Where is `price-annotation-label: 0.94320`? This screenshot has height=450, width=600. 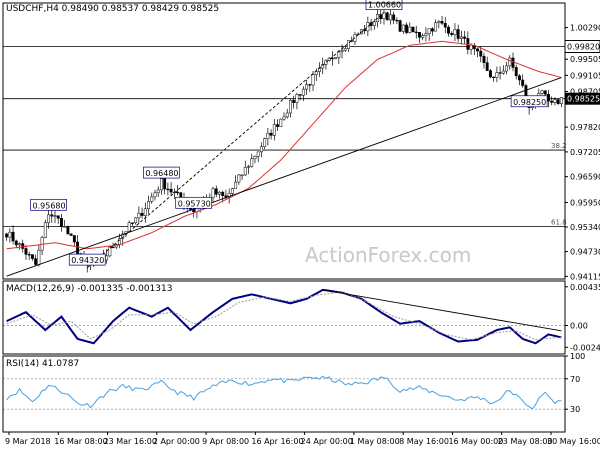 price-annotation-label: 0.94320 is located at coordinates (87, 260).